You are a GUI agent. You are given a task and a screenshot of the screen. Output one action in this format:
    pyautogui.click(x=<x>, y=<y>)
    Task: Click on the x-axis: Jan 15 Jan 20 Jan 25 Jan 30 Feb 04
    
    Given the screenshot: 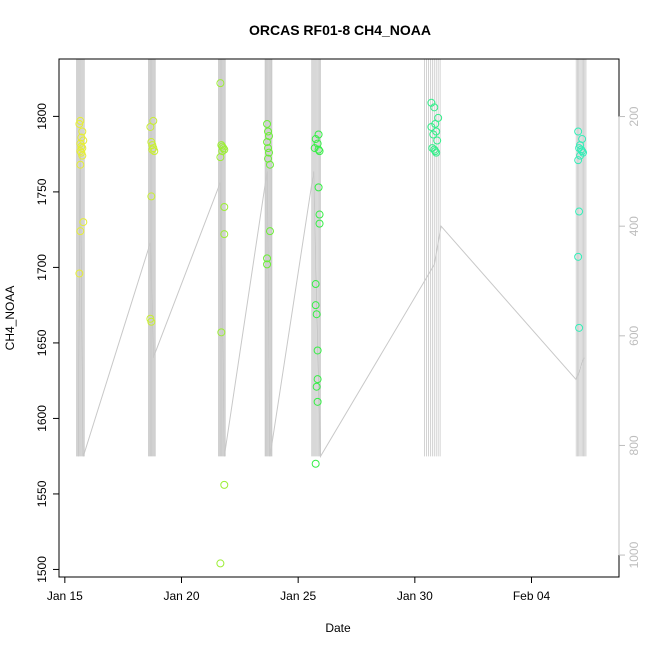 What is the action you would take?
    pyautogui.click(x=299, y=589)
    